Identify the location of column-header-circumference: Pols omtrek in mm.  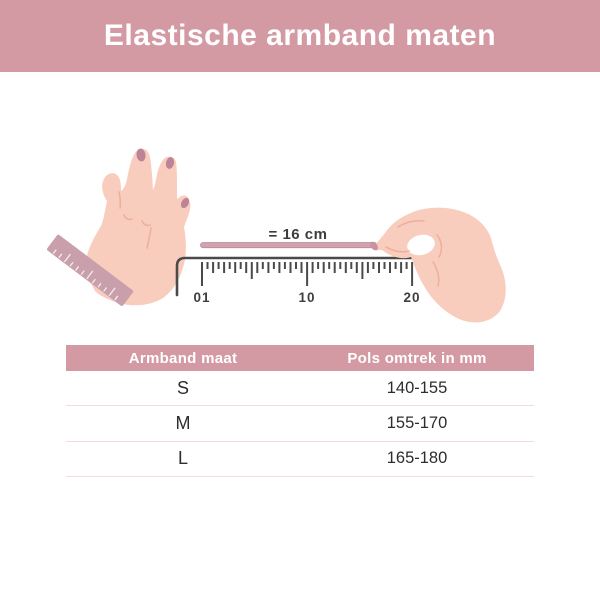
(417, 358).